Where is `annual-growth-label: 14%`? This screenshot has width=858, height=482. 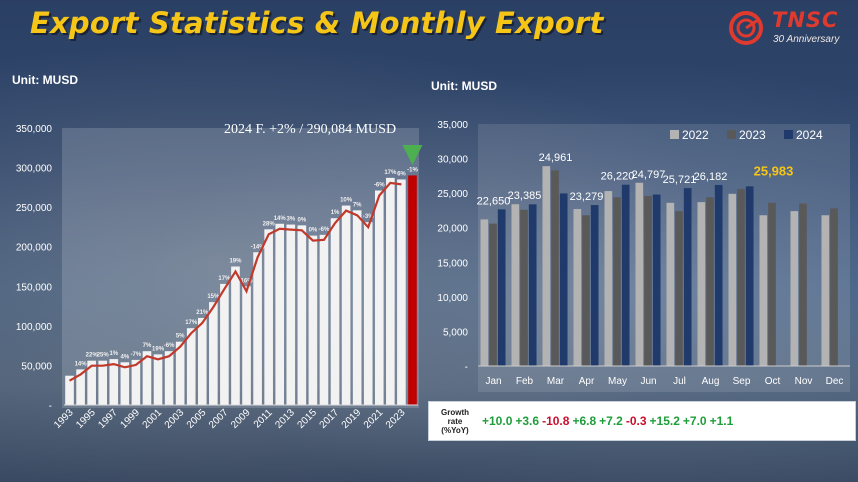 annual-growth-label: 14% is located at coordinates (81, 364).